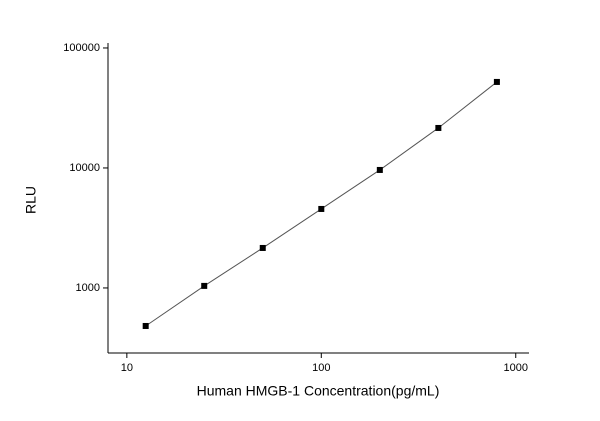 The image size is (600, 421). What do you see at coordinates (31, 200) in the screenshot?
I see `y-axis-title: RLU` at bounding box center [31, 200].